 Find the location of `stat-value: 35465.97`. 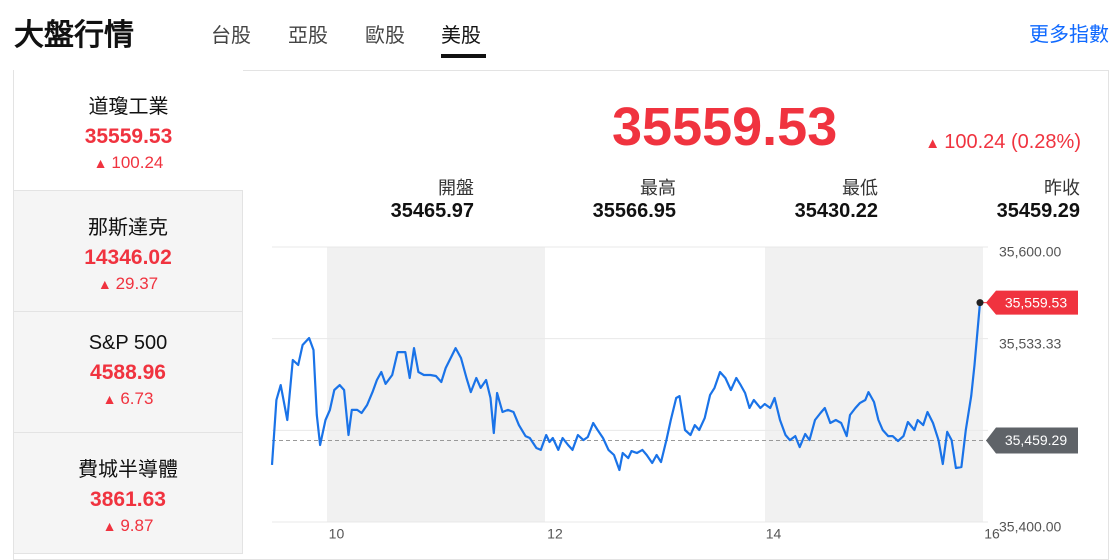

stat-value: 35465.97 is located at coordinates (432, 211).